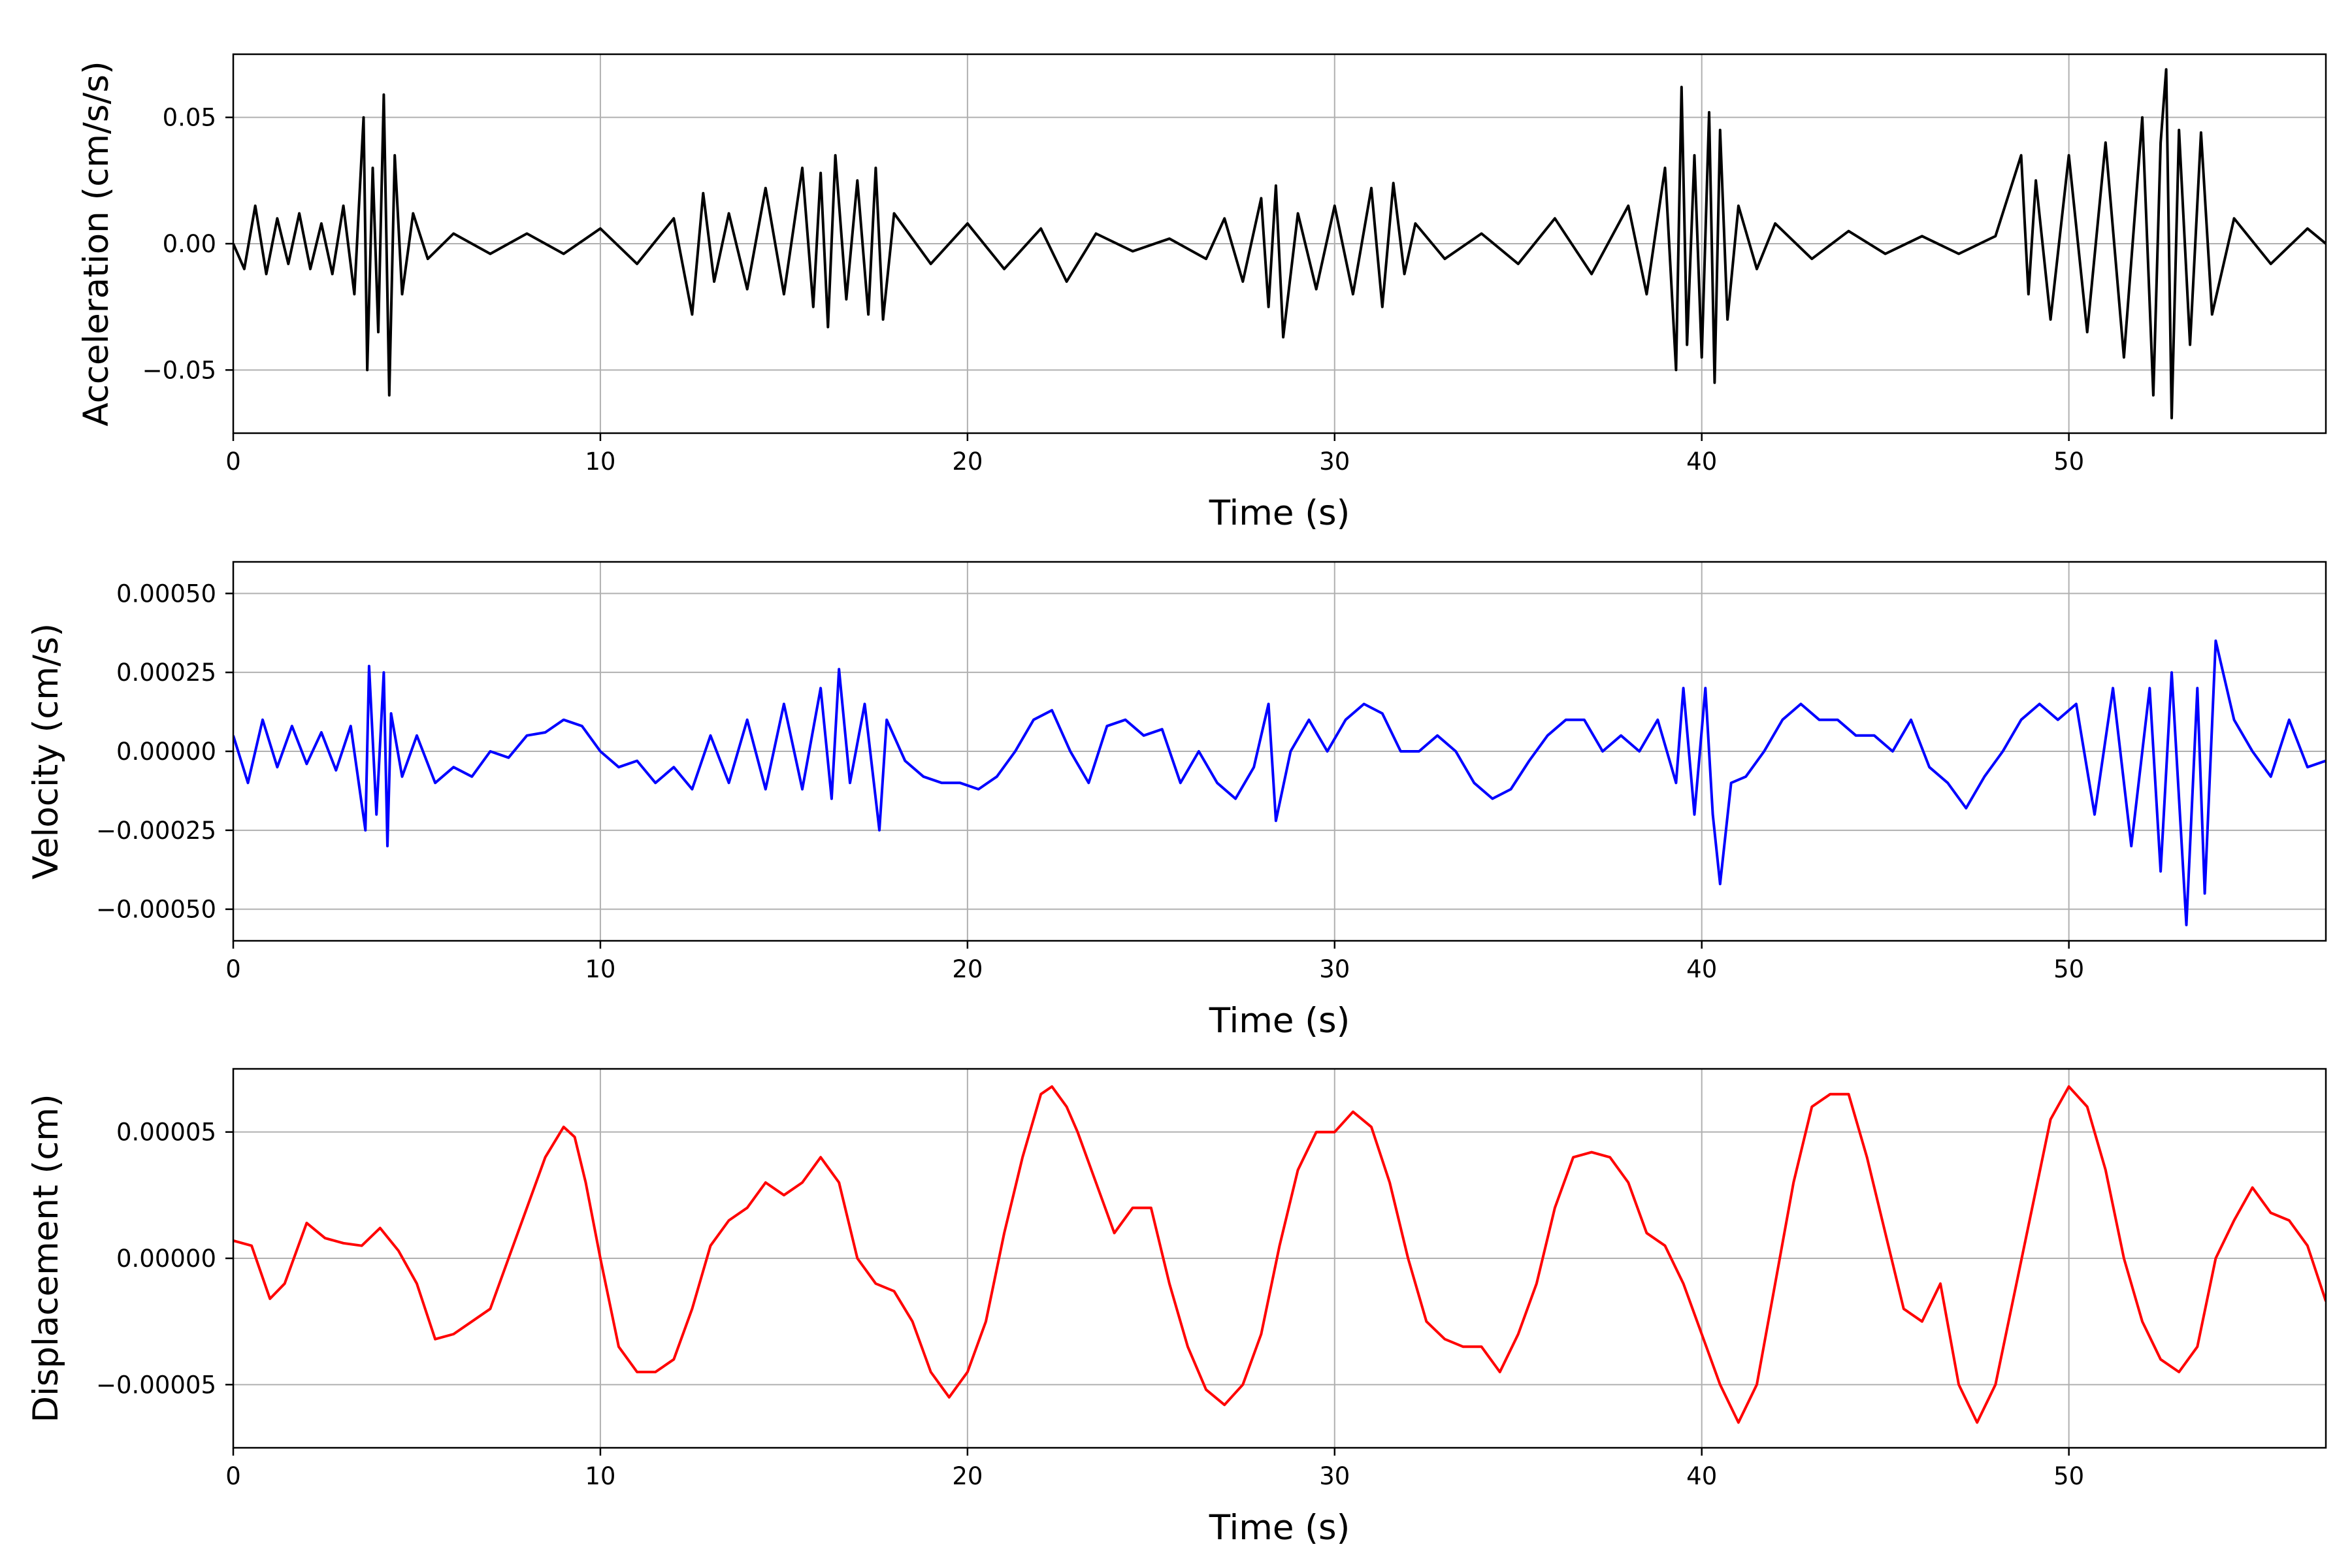  Describe the element at coordinates (156, 831) in the screenshot. I see `velocity-y-tick-label: −0.00025` at that location.